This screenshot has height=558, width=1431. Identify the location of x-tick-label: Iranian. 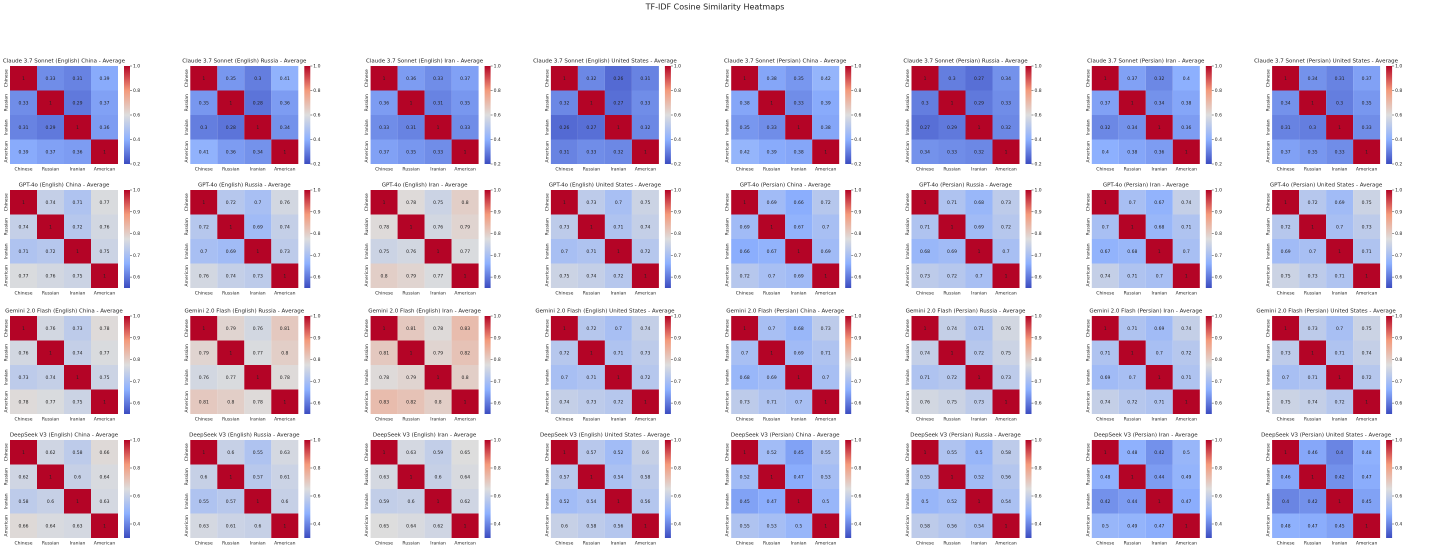
(438, 294).